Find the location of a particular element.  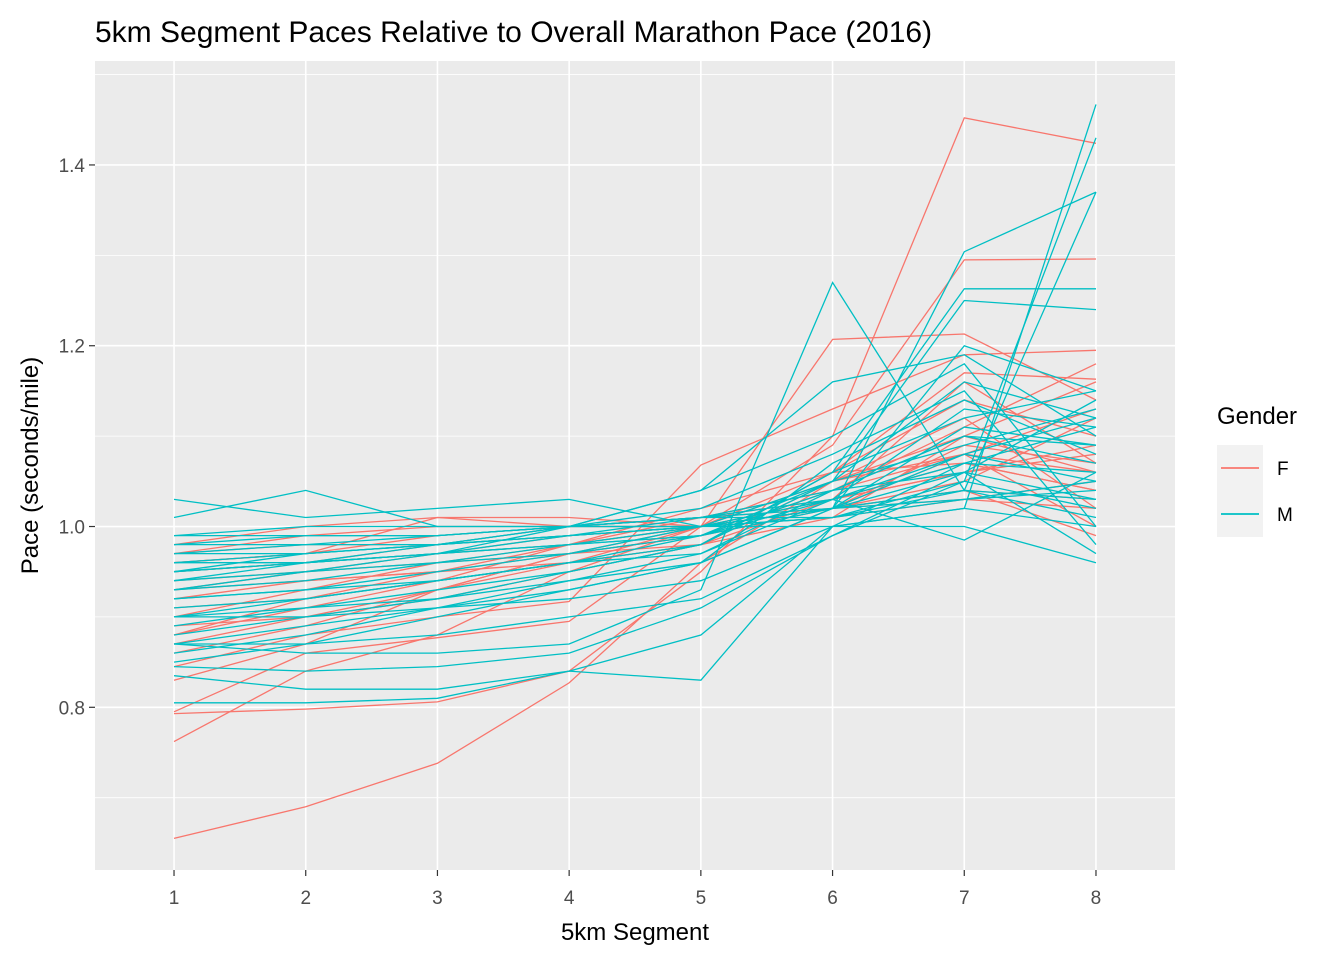

legend-label-f: F is located at coordinates (1283, 469).